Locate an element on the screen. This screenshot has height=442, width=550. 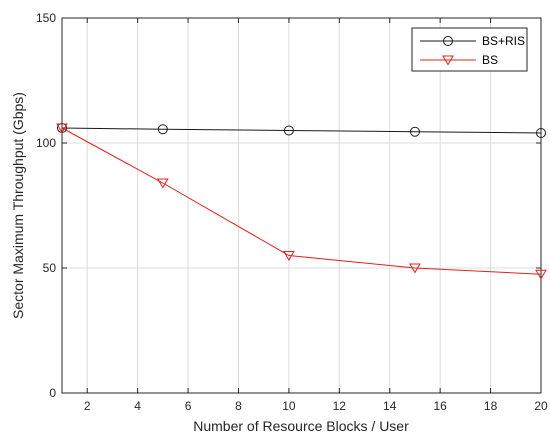
y-tick-label: 50 is located at coordinates (50, 268).